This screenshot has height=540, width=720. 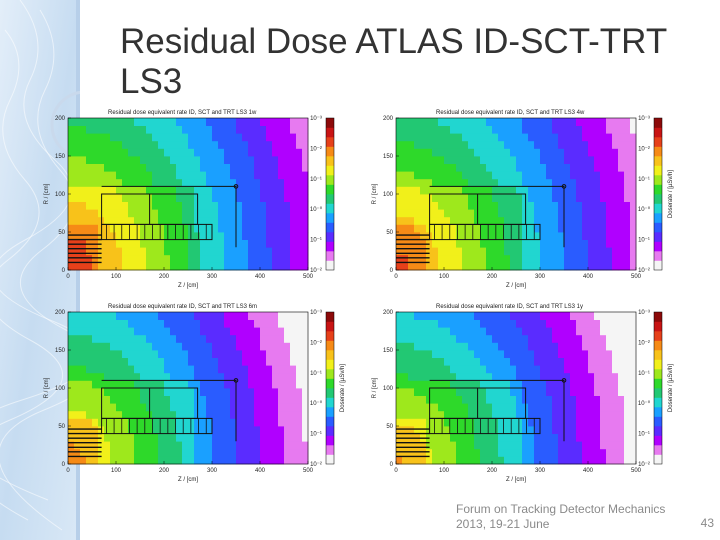 I want to click on y-tick-label: 0, so click(x=64, y=465).